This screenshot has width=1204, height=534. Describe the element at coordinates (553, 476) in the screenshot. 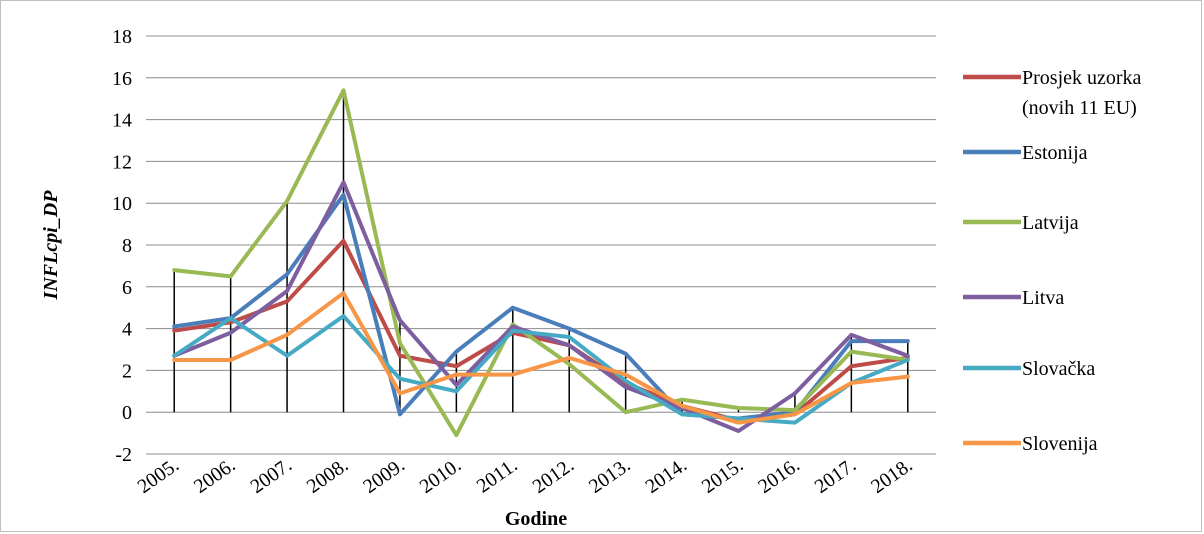

I see `x-tick-label: 2012.` at that location.